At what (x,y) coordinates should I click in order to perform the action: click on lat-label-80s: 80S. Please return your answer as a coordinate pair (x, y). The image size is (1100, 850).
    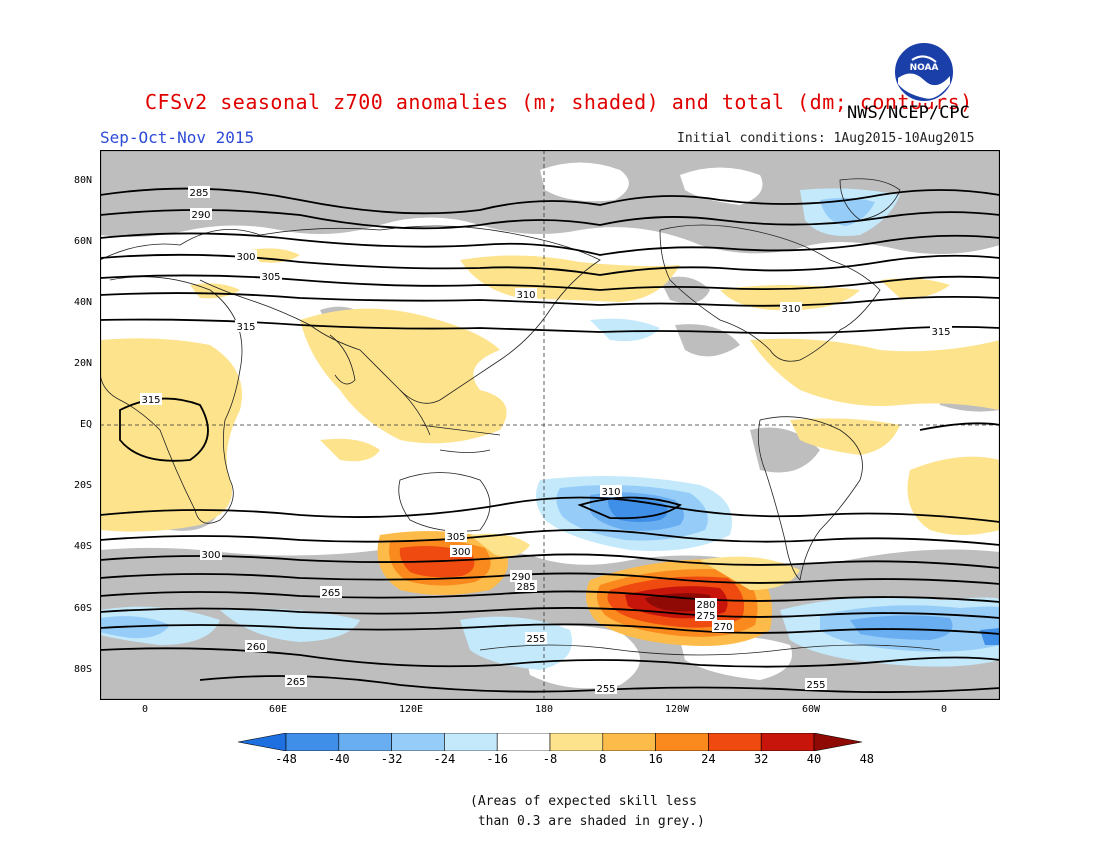
    Looking at the image, I should click on (82, 669).